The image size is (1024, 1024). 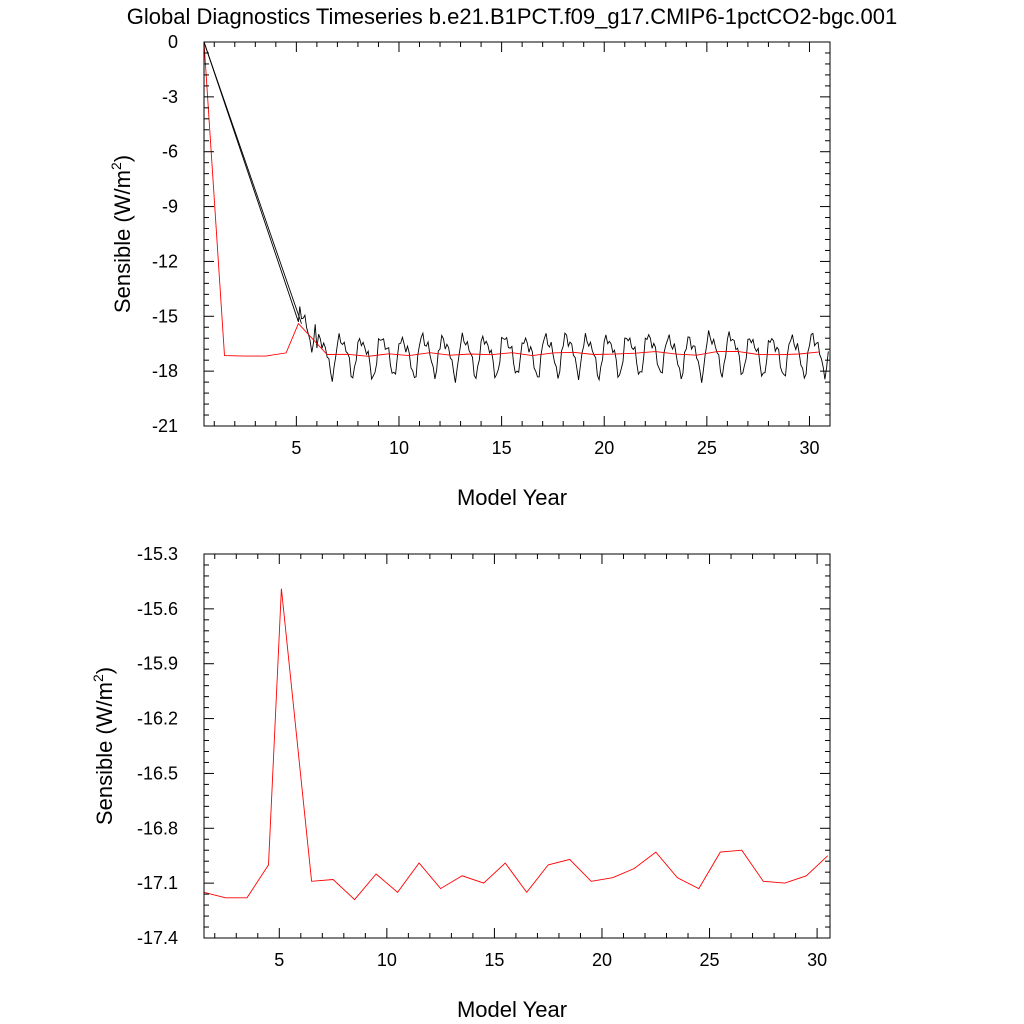 What do you see at coordinates (296, 448) in the screenshot?
I see `top-x-tick-label: 5` at bounding box center [296, 448].